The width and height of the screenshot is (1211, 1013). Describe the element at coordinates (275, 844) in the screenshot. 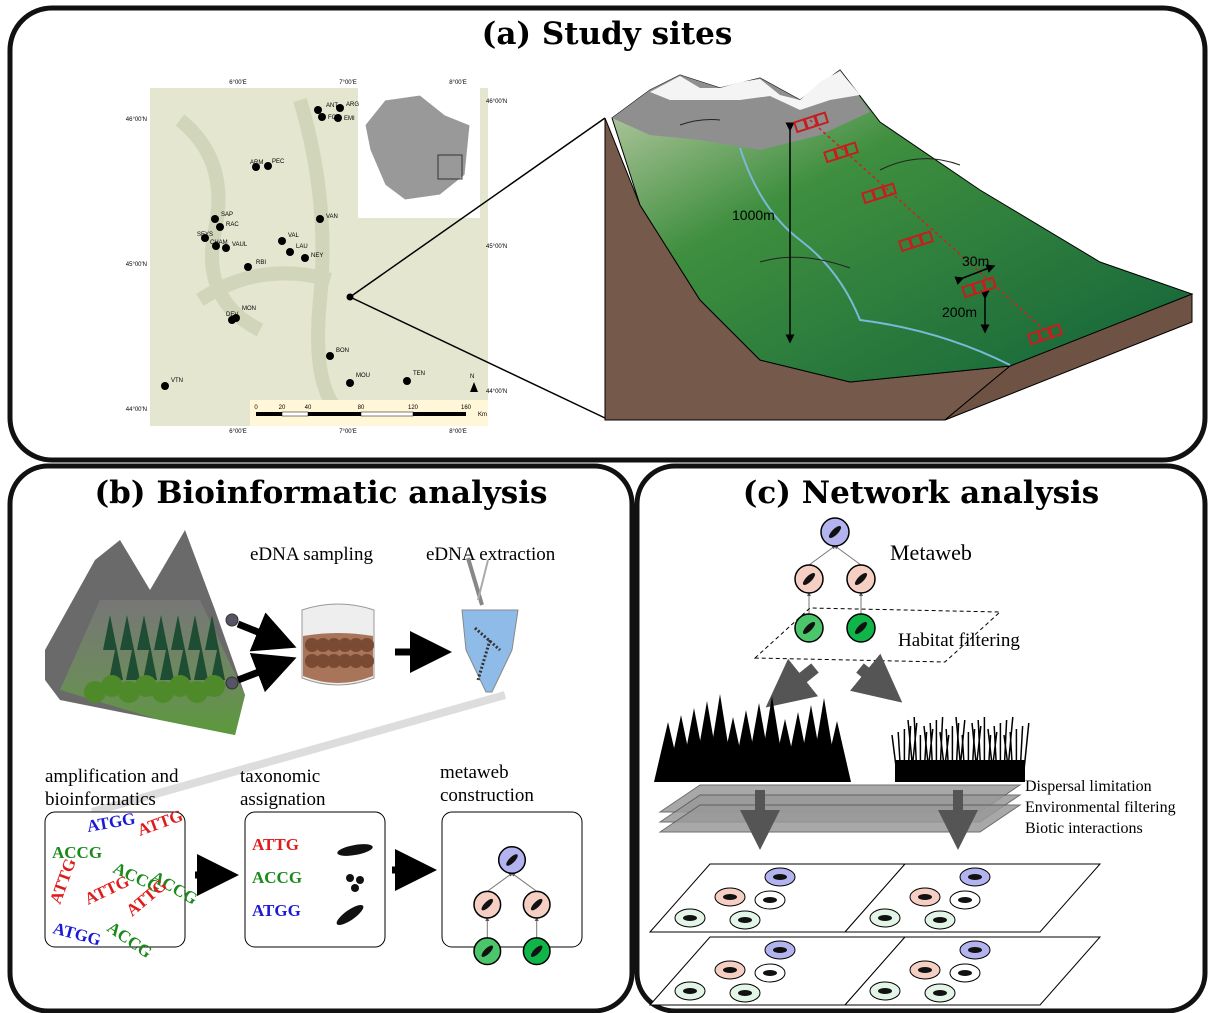

I see `sequence: ATTG` at that location.